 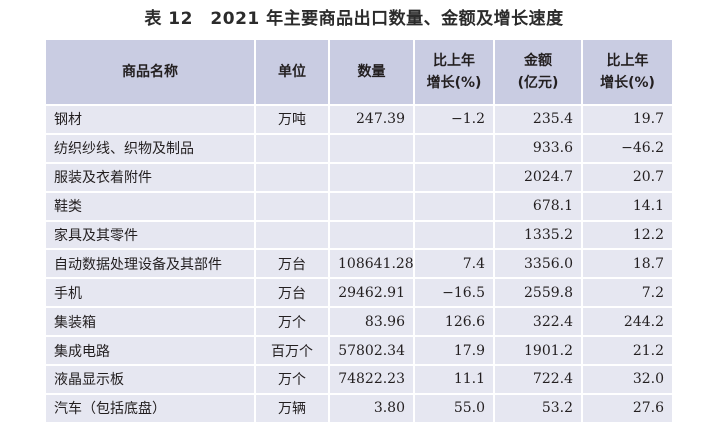 I want to click on cell-amt-growth: 32.0, so click(x=627, y=379).